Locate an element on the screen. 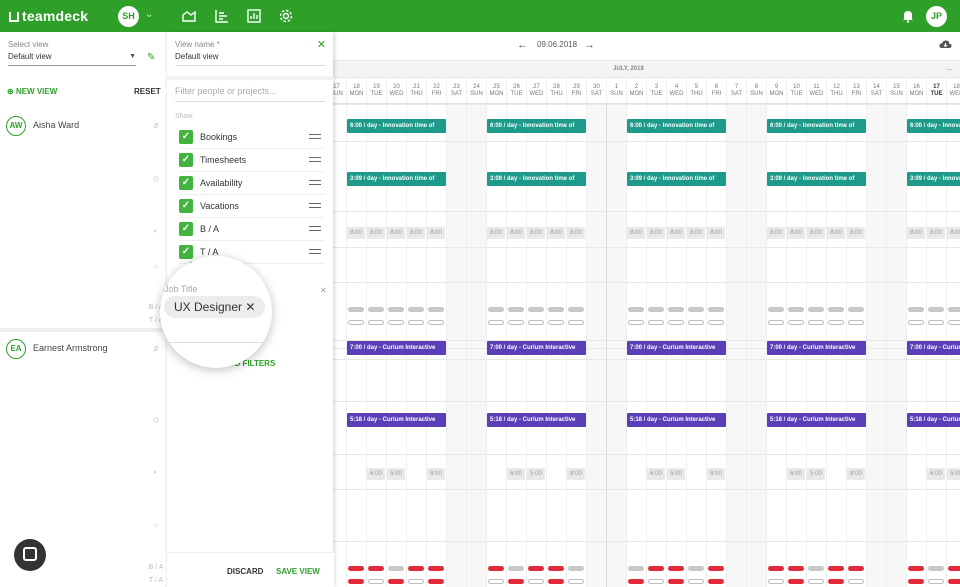 The image size is (960, 587). show-item-availability: ✓ Availability is located at coordinates (252, 183).